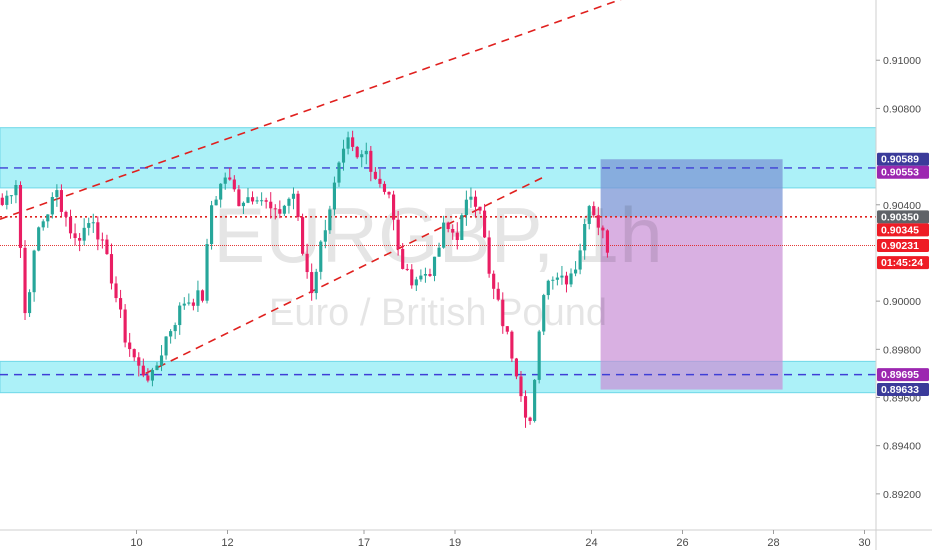  Describe the element at coordinates (900, 217) in the screenshot. I see `price-badge-label: 0.90350` at that location.